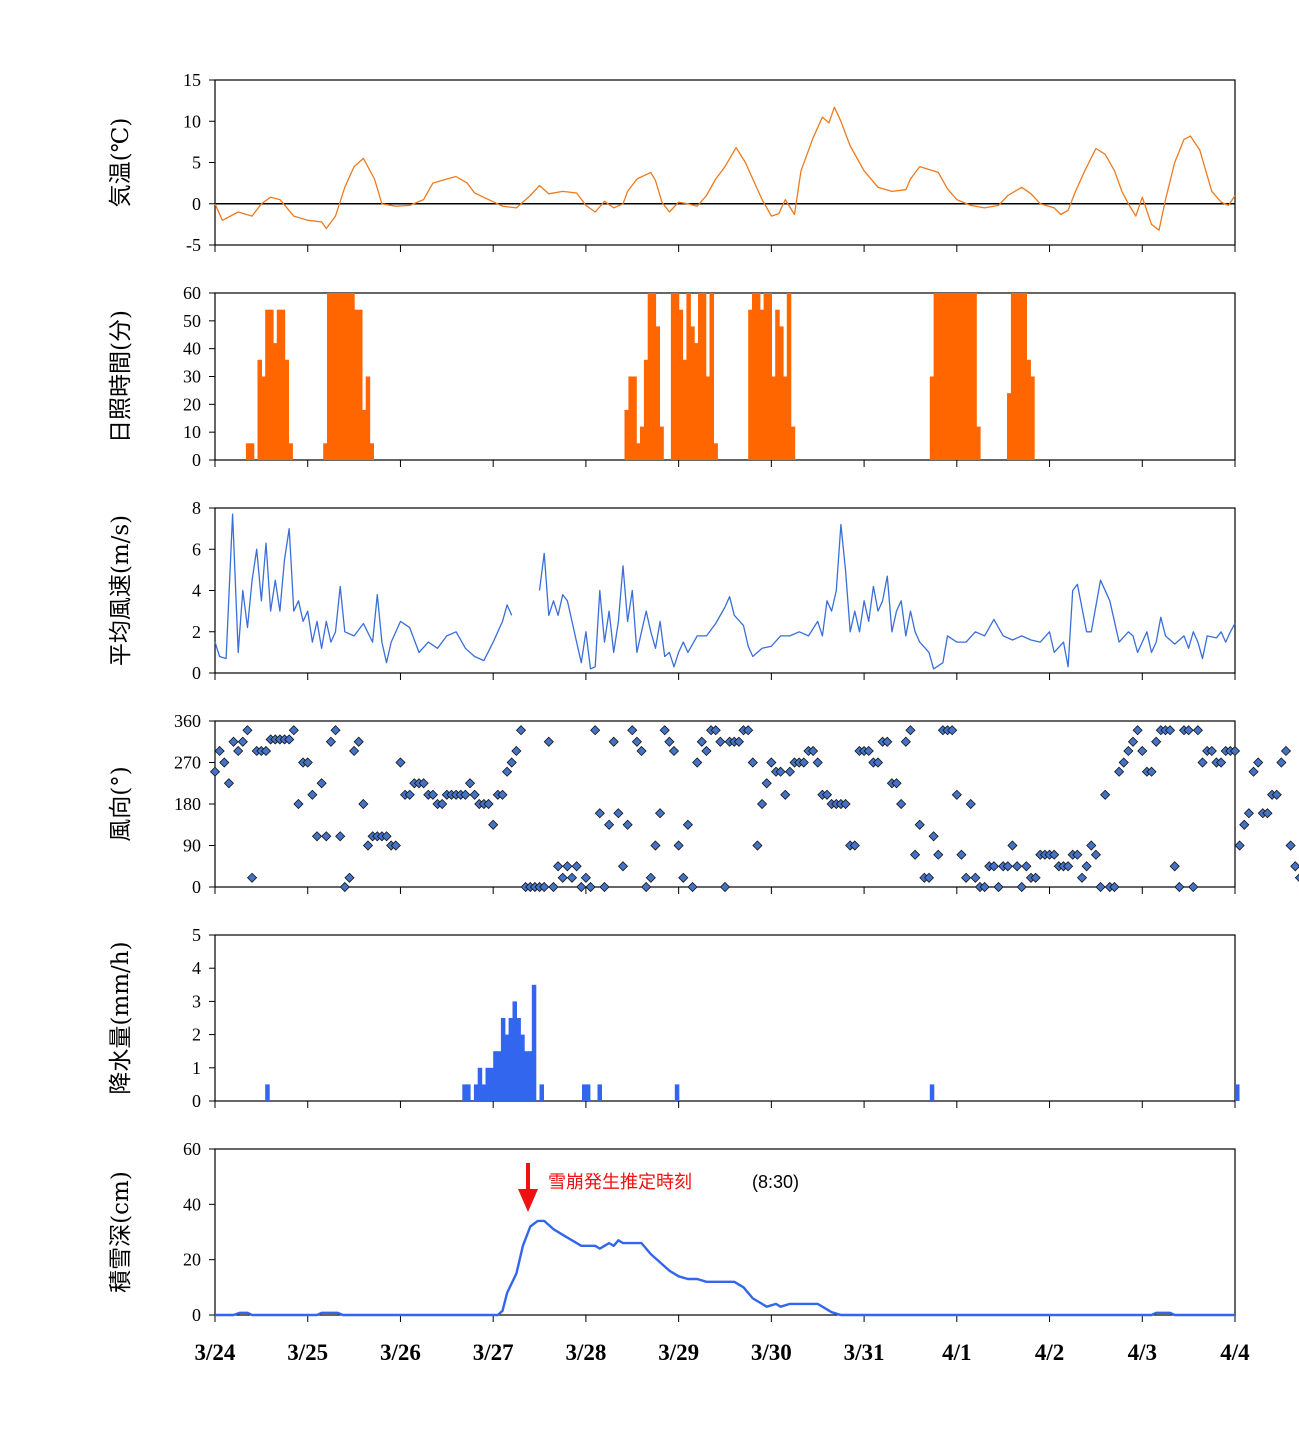  I want to click on sunshine-ytick-label: 30, so click(192, 377).